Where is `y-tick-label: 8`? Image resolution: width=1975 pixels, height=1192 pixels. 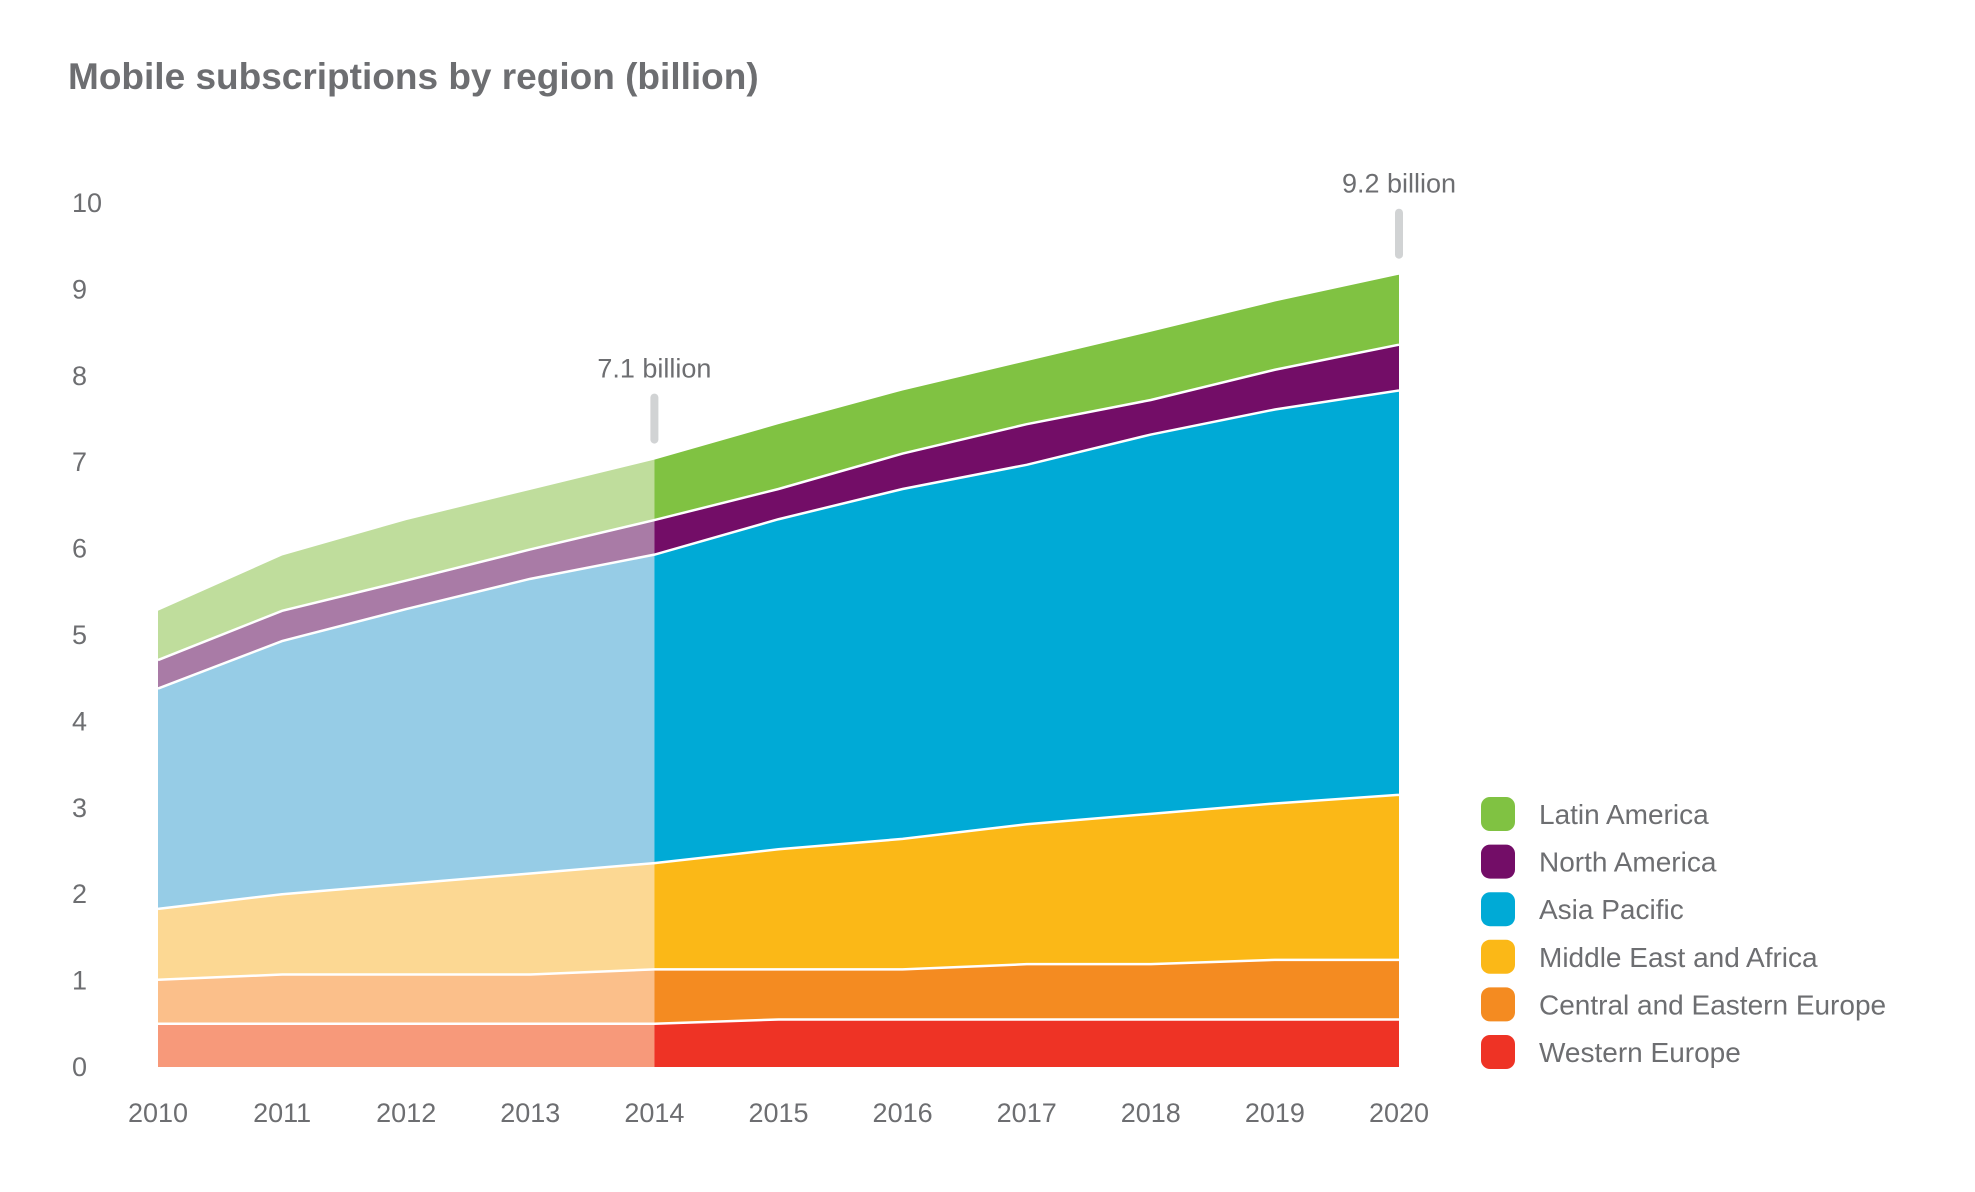 y-tick-label: 8 is located at coordinates (79, 376).